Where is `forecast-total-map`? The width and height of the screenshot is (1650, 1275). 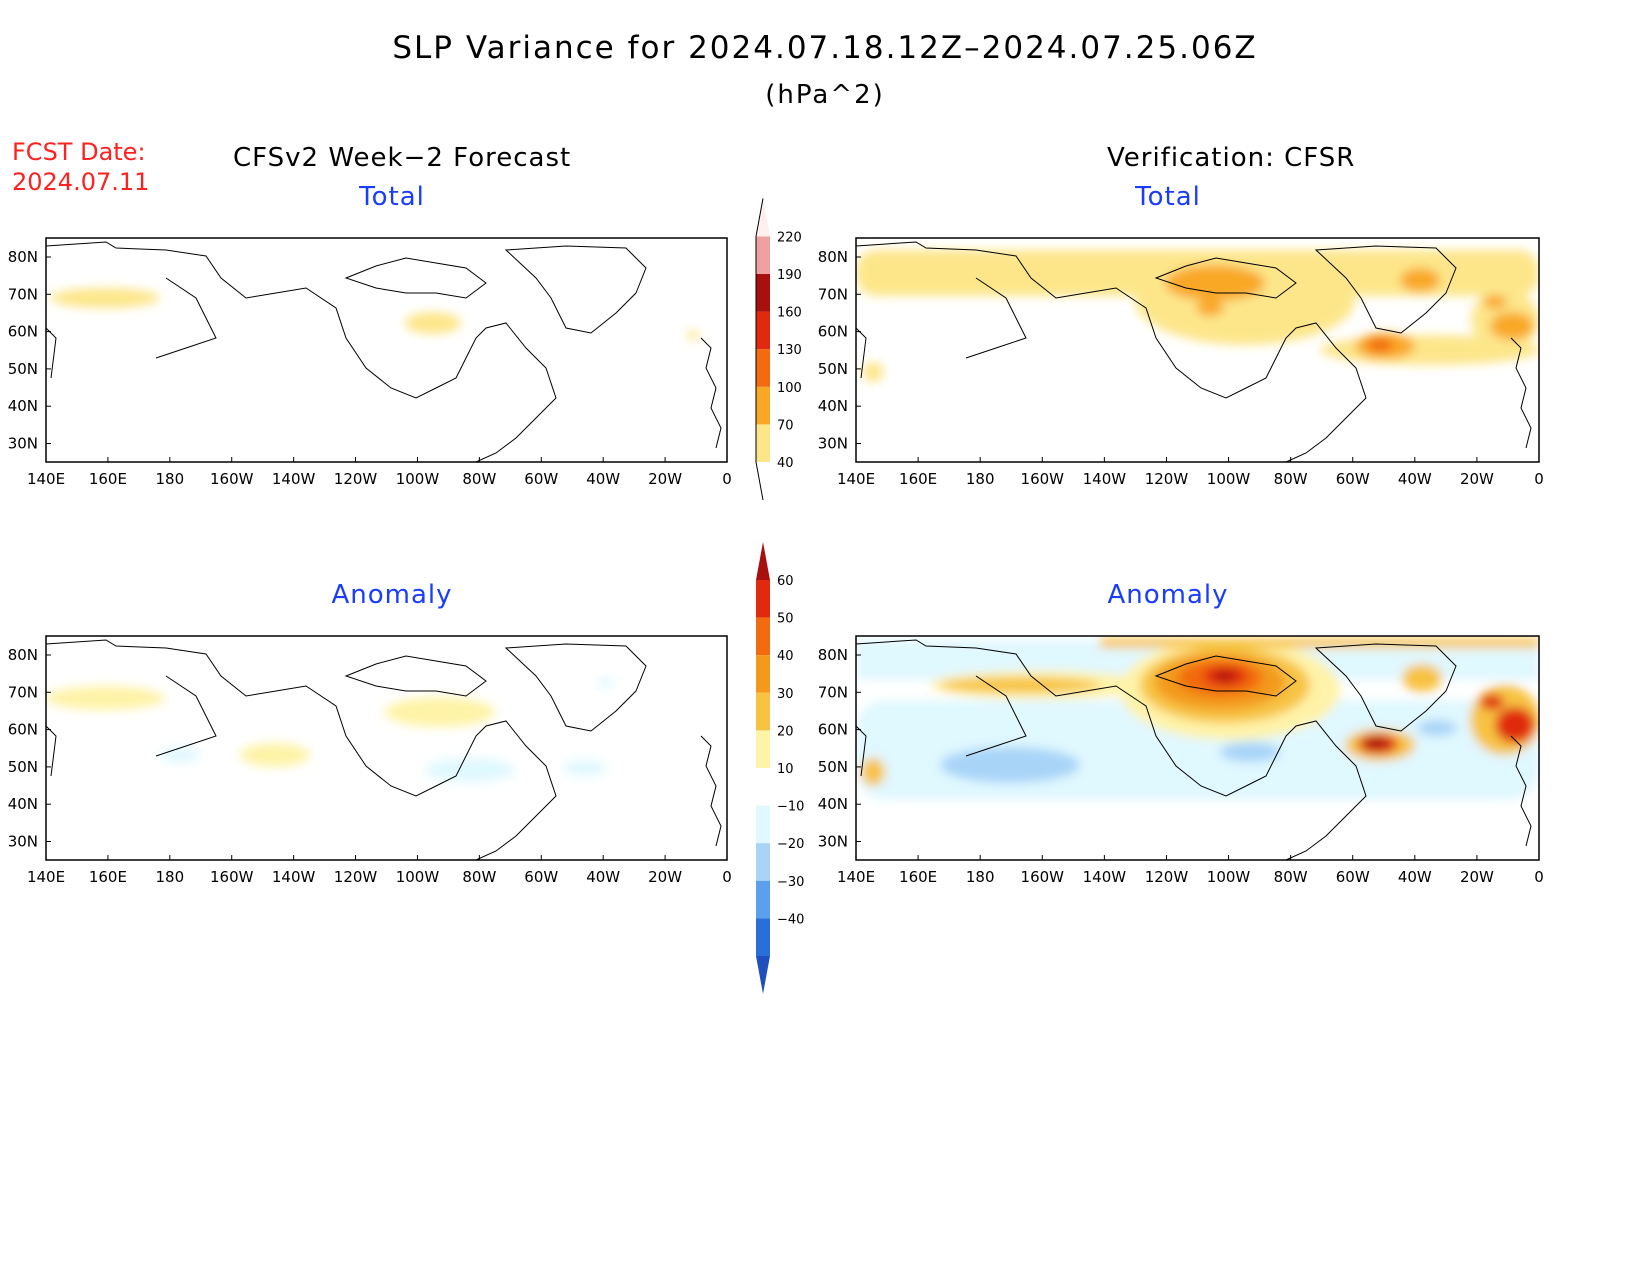 forecast-total-map is located at coordinates (384, 351).